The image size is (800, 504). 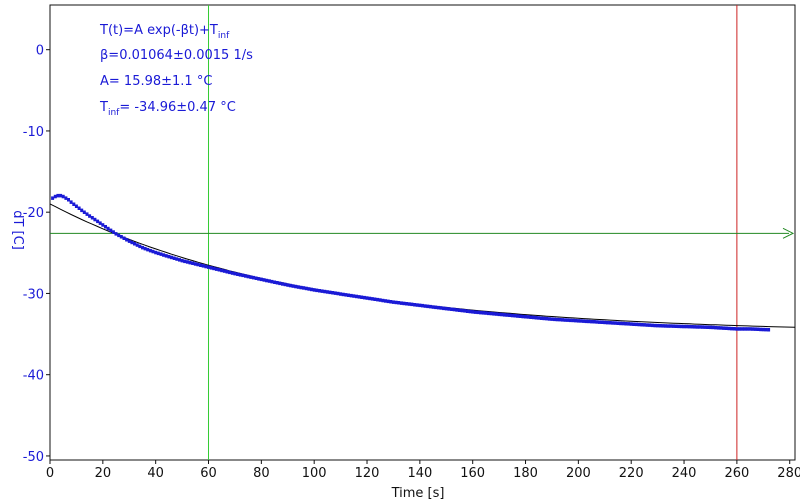 I want to click on x-tick-label: 160, so click(x=472, y=473).